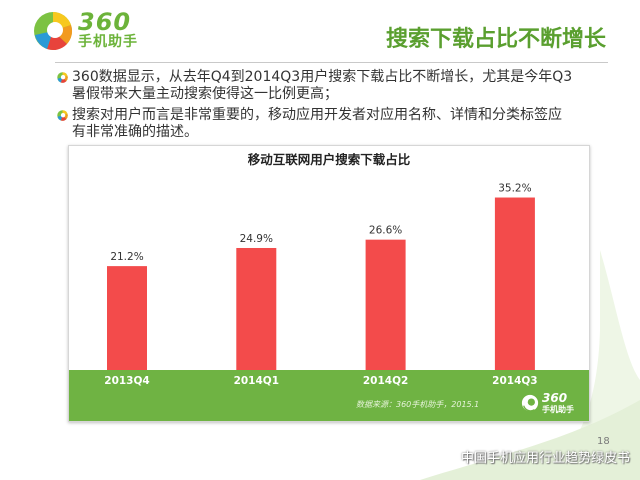  What do you see at coordinates (514, 189) in the screenshot?
I see `value-label-2014Q3: 35.2%` at bounding box center [514, 189].